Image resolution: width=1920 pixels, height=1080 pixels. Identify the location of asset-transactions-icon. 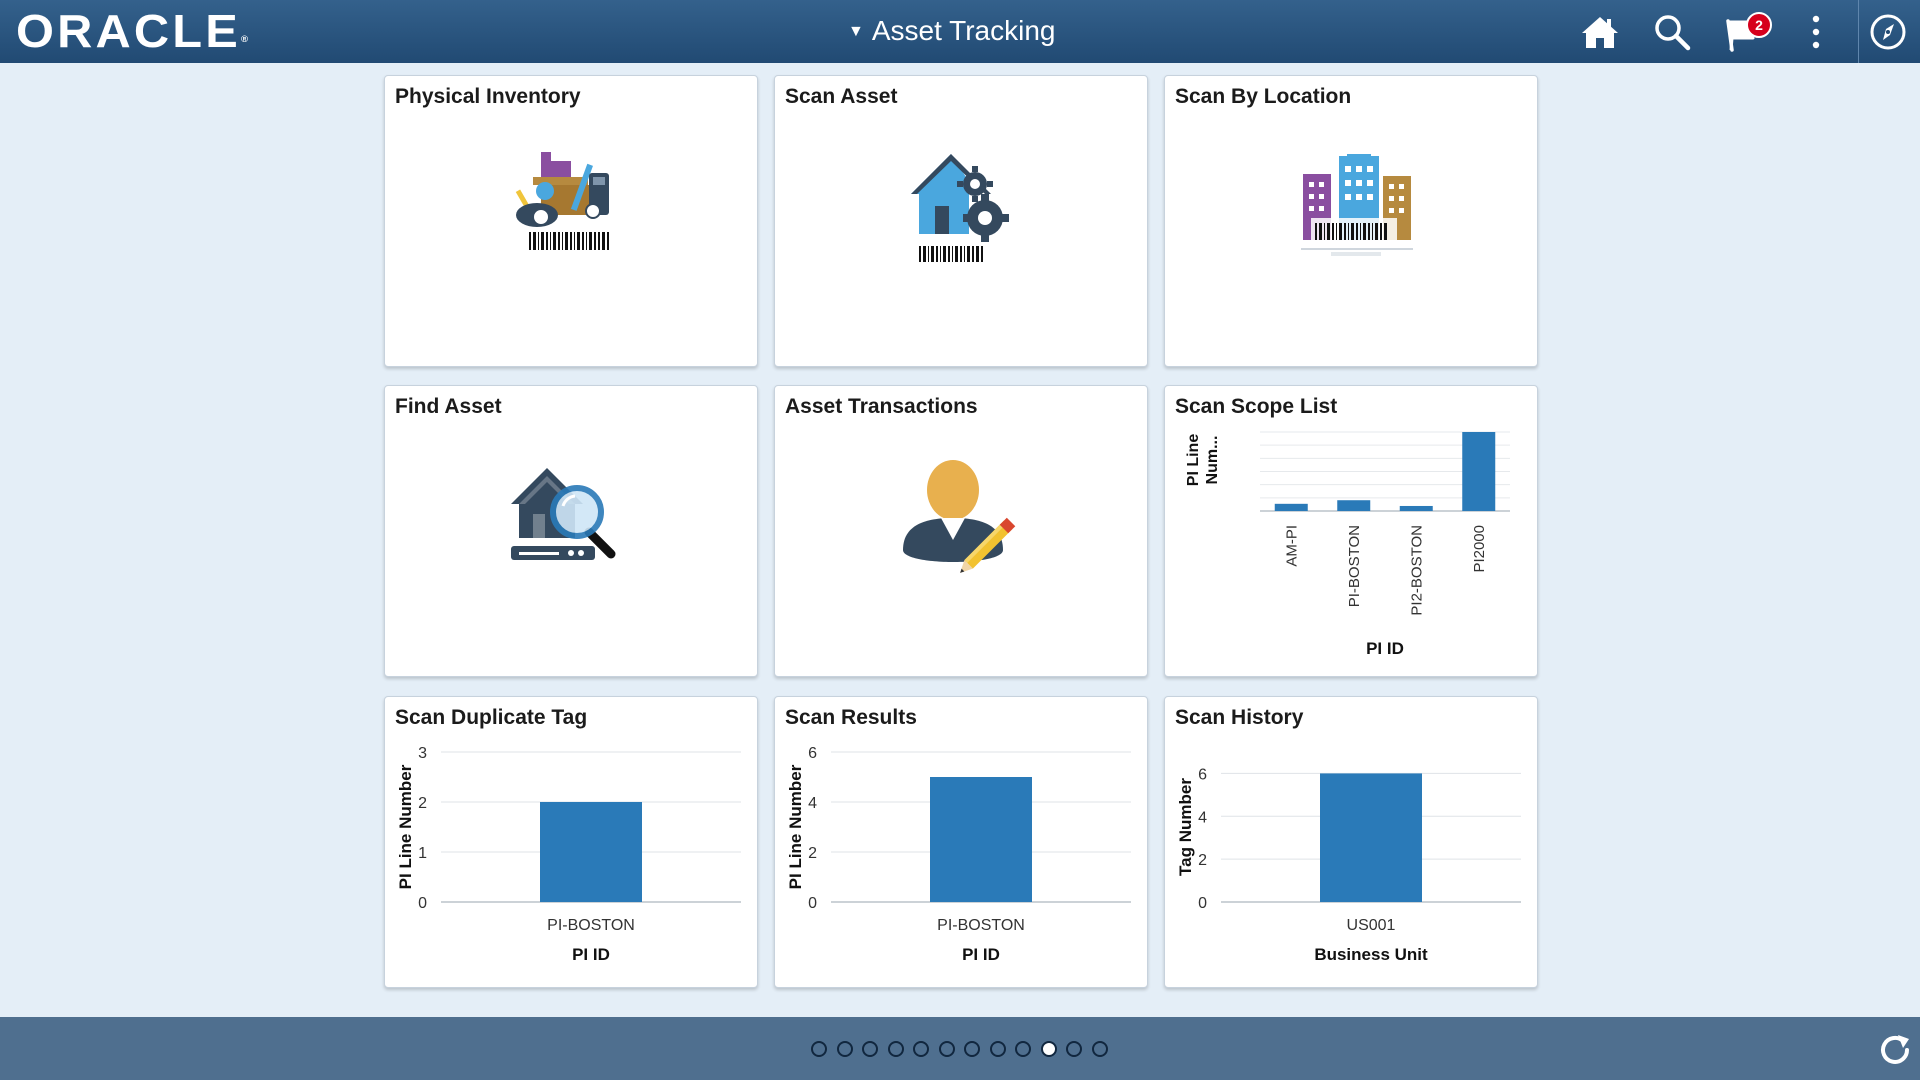
(959, 516).